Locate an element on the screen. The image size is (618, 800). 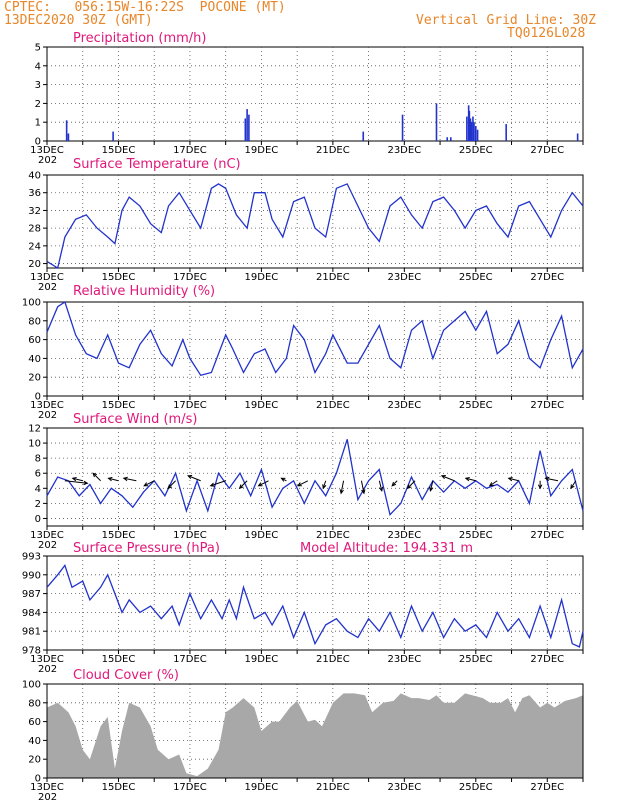
product-code: TQ0126L028 is located at coordinates (546, 33).